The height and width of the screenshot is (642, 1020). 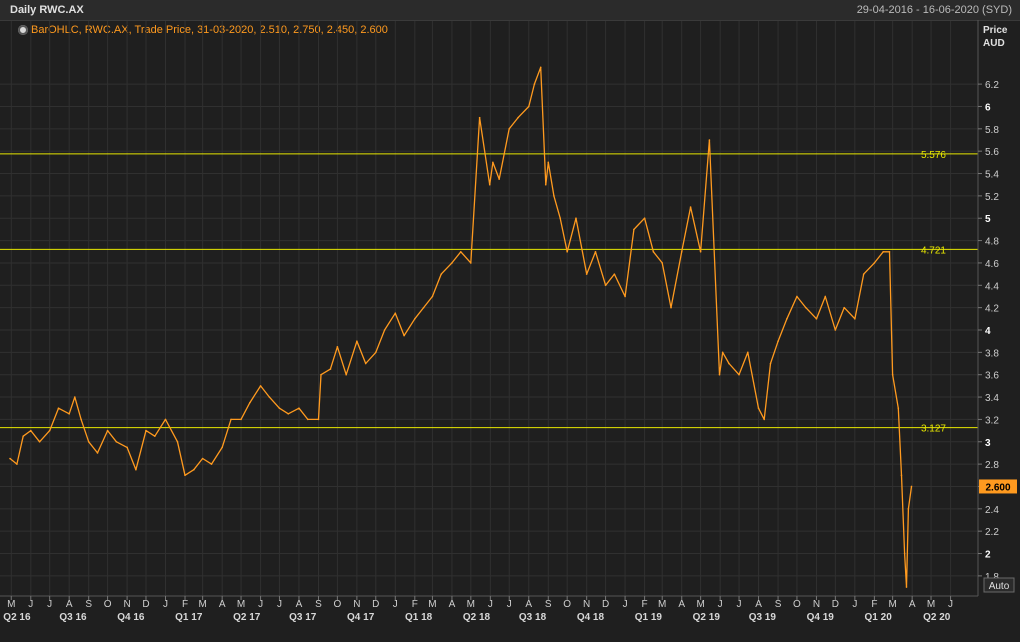 What do you see at coordinates (189, 617) in the screenshot?
I see `quarter-label: Q1 17` at bounding box center [189, 617].